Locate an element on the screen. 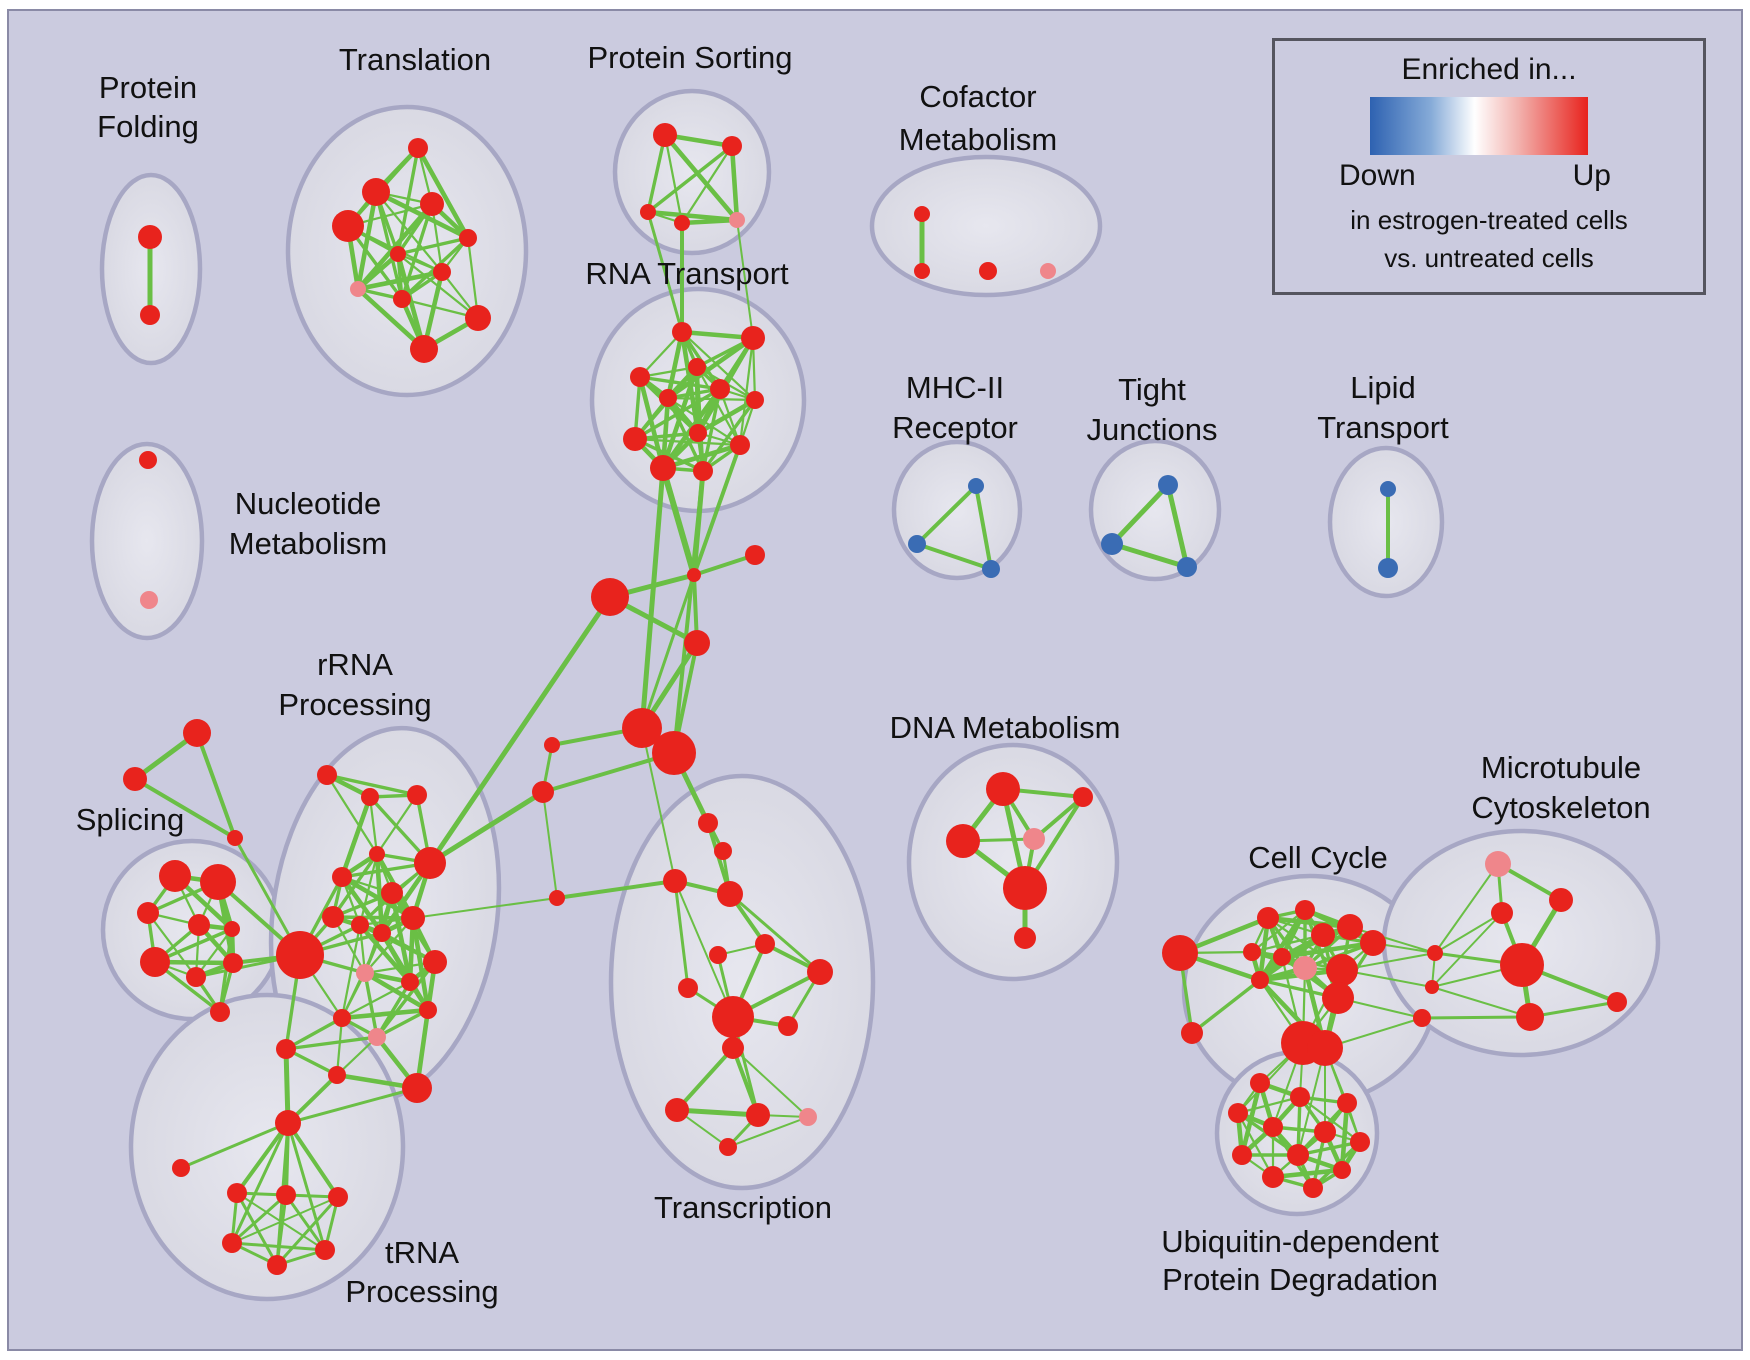  cluster-label-mhc-ii-receptor: MHC-II Receptor is located at coordinates (955, 407).